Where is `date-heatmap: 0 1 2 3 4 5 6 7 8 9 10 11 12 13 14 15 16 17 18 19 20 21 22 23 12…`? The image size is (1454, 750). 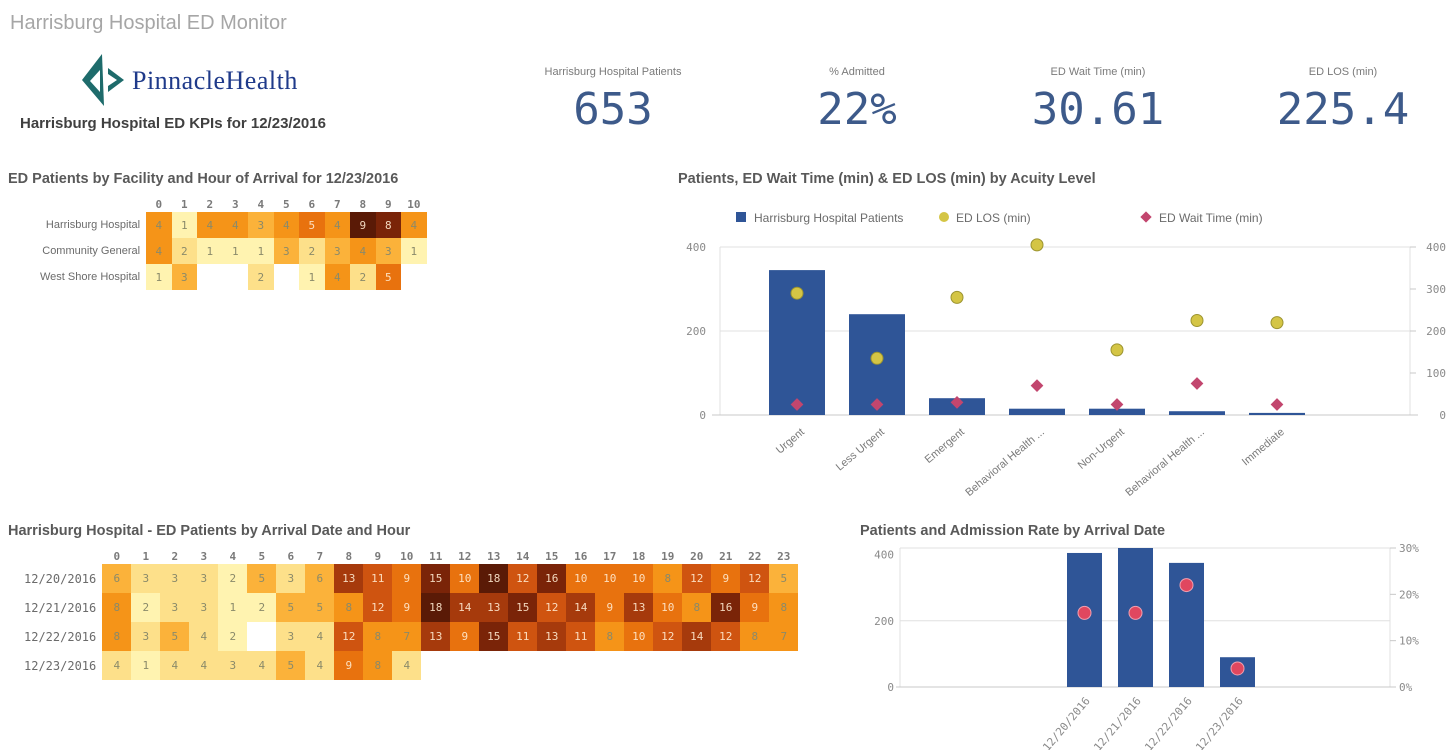
date-heatmap: 0 1 2 3 4 5 6 7 8 9 10 11 12 13 14 15 16 17 18 19 20 21 22 23 12… is located at coordinates (411, 614).